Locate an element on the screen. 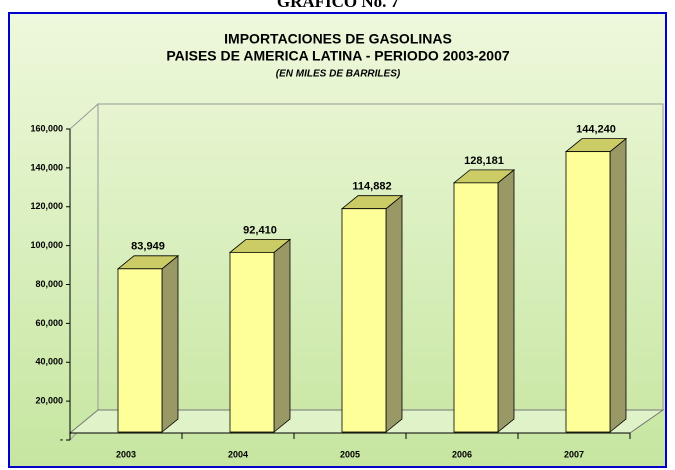 The image size is (675, 470). x-tick-label: 2007 is located at coordinates (574, 454).